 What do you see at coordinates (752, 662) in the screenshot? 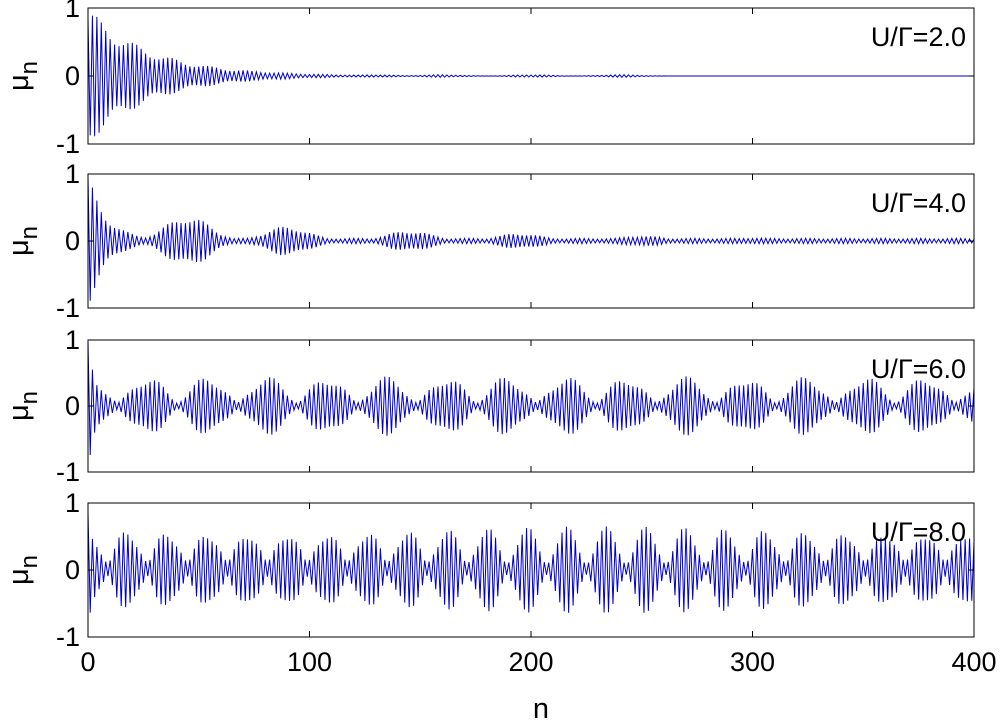
I see `x-tick-label: 300` at bounding box center [752, 662].